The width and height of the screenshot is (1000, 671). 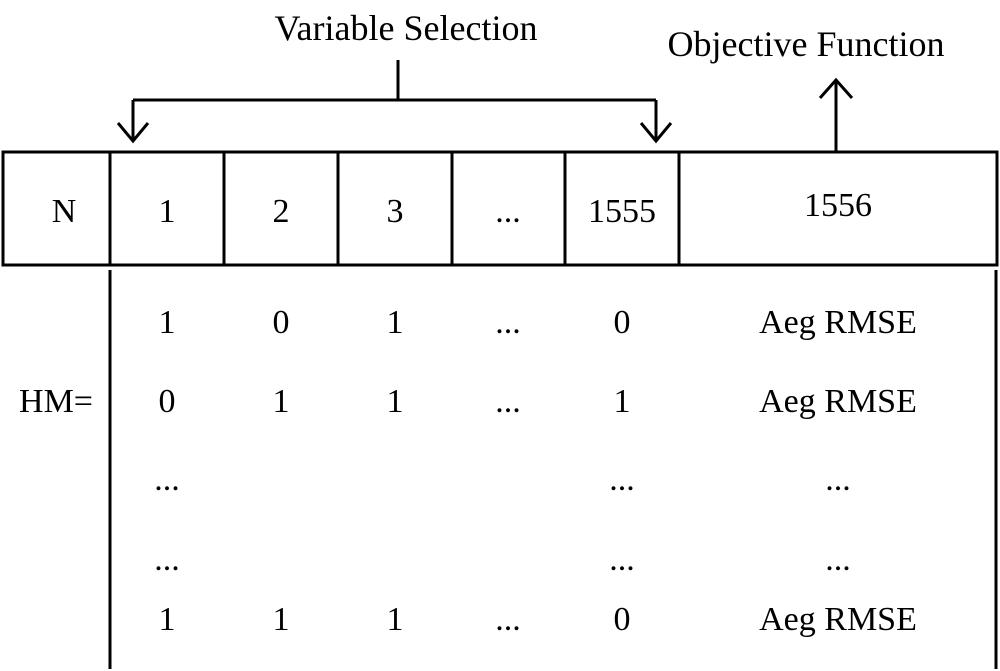 I want to click on header-cell-2: 2, so click(x=281, y=211).